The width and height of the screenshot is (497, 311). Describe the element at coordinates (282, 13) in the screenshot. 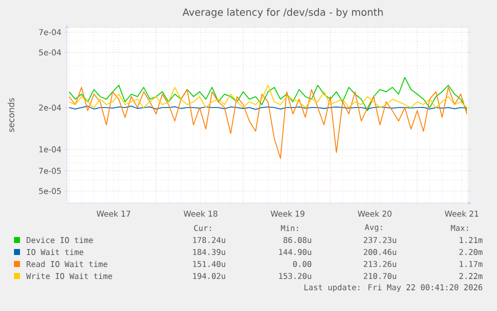

I see `chart-title: Average latency for /dev/sda - by month` at that location.